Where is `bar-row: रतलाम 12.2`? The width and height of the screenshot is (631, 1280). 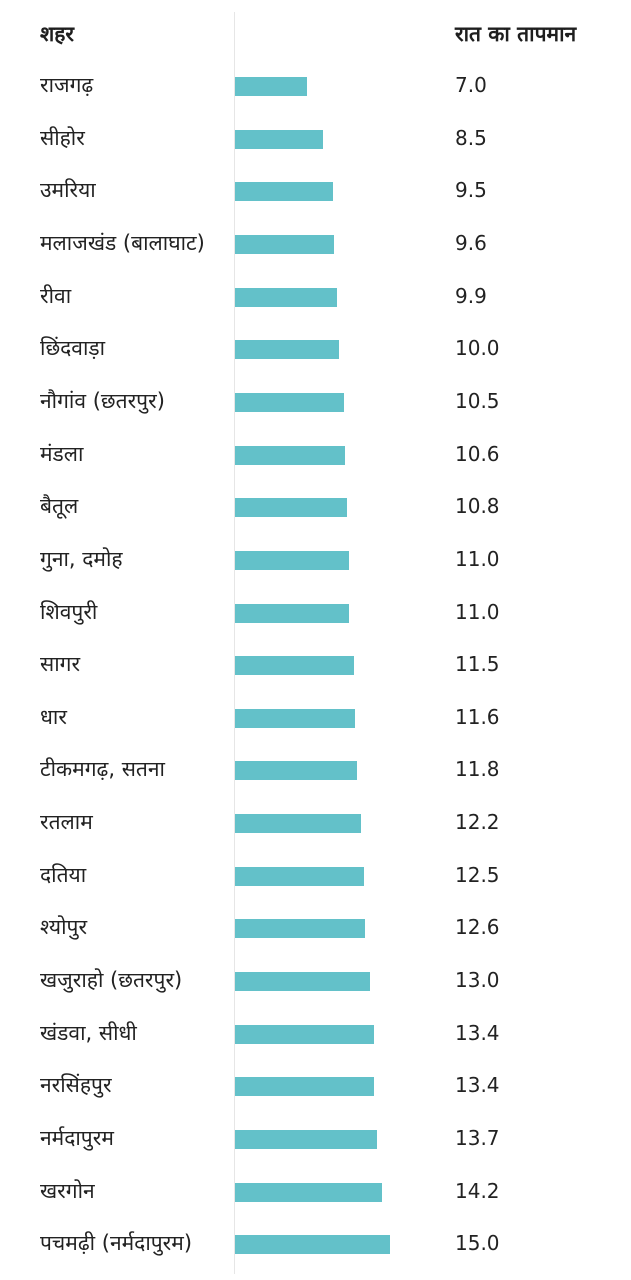
bar-row: रतलाम 12.2 is located at coordinates (315, 823).